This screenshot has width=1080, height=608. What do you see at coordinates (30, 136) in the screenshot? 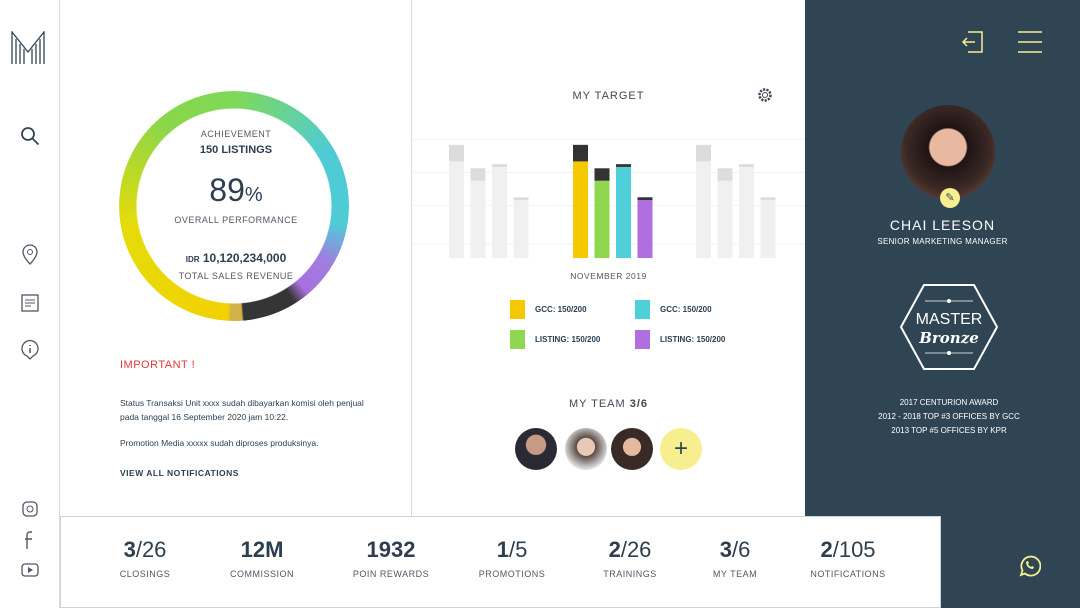
I see `search-icon` at bounding box center [30, 136].